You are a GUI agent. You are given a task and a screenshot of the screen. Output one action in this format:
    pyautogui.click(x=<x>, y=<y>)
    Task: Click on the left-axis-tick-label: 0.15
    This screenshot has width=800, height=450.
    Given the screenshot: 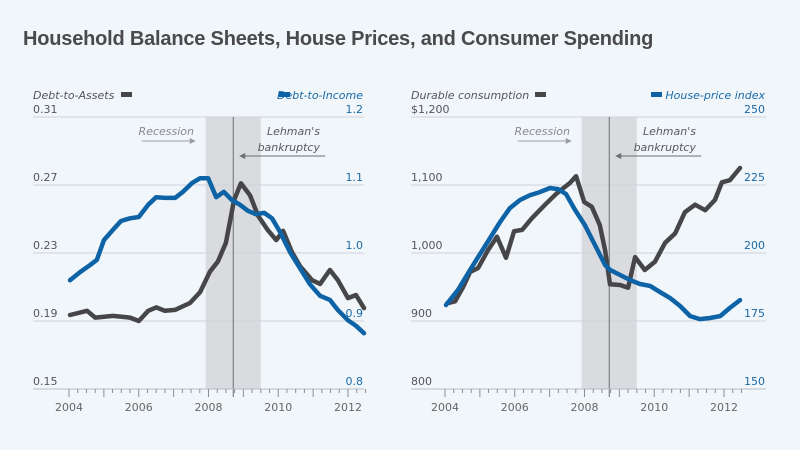 What is the action you would take?
    pyautogui.click(x=45, y=381)
    